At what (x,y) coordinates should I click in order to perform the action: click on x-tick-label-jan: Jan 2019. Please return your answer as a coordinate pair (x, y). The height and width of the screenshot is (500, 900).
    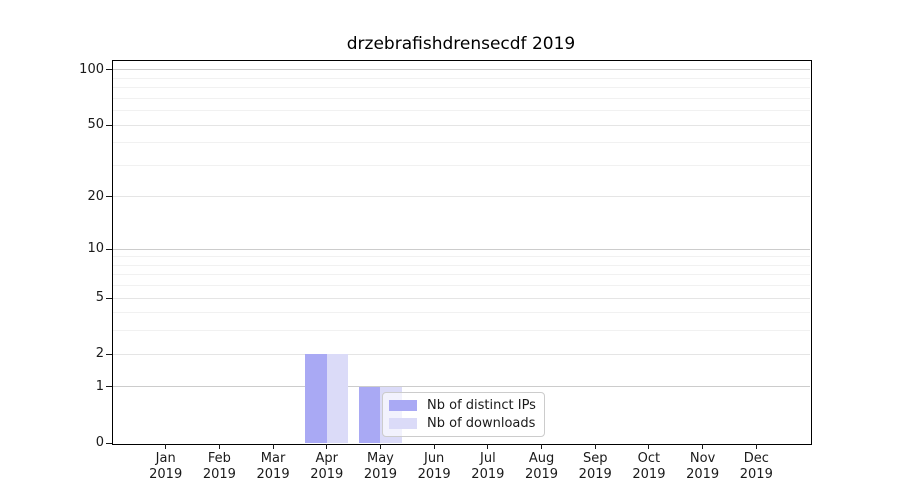
    Looking at the image, I should click on (166, 467).